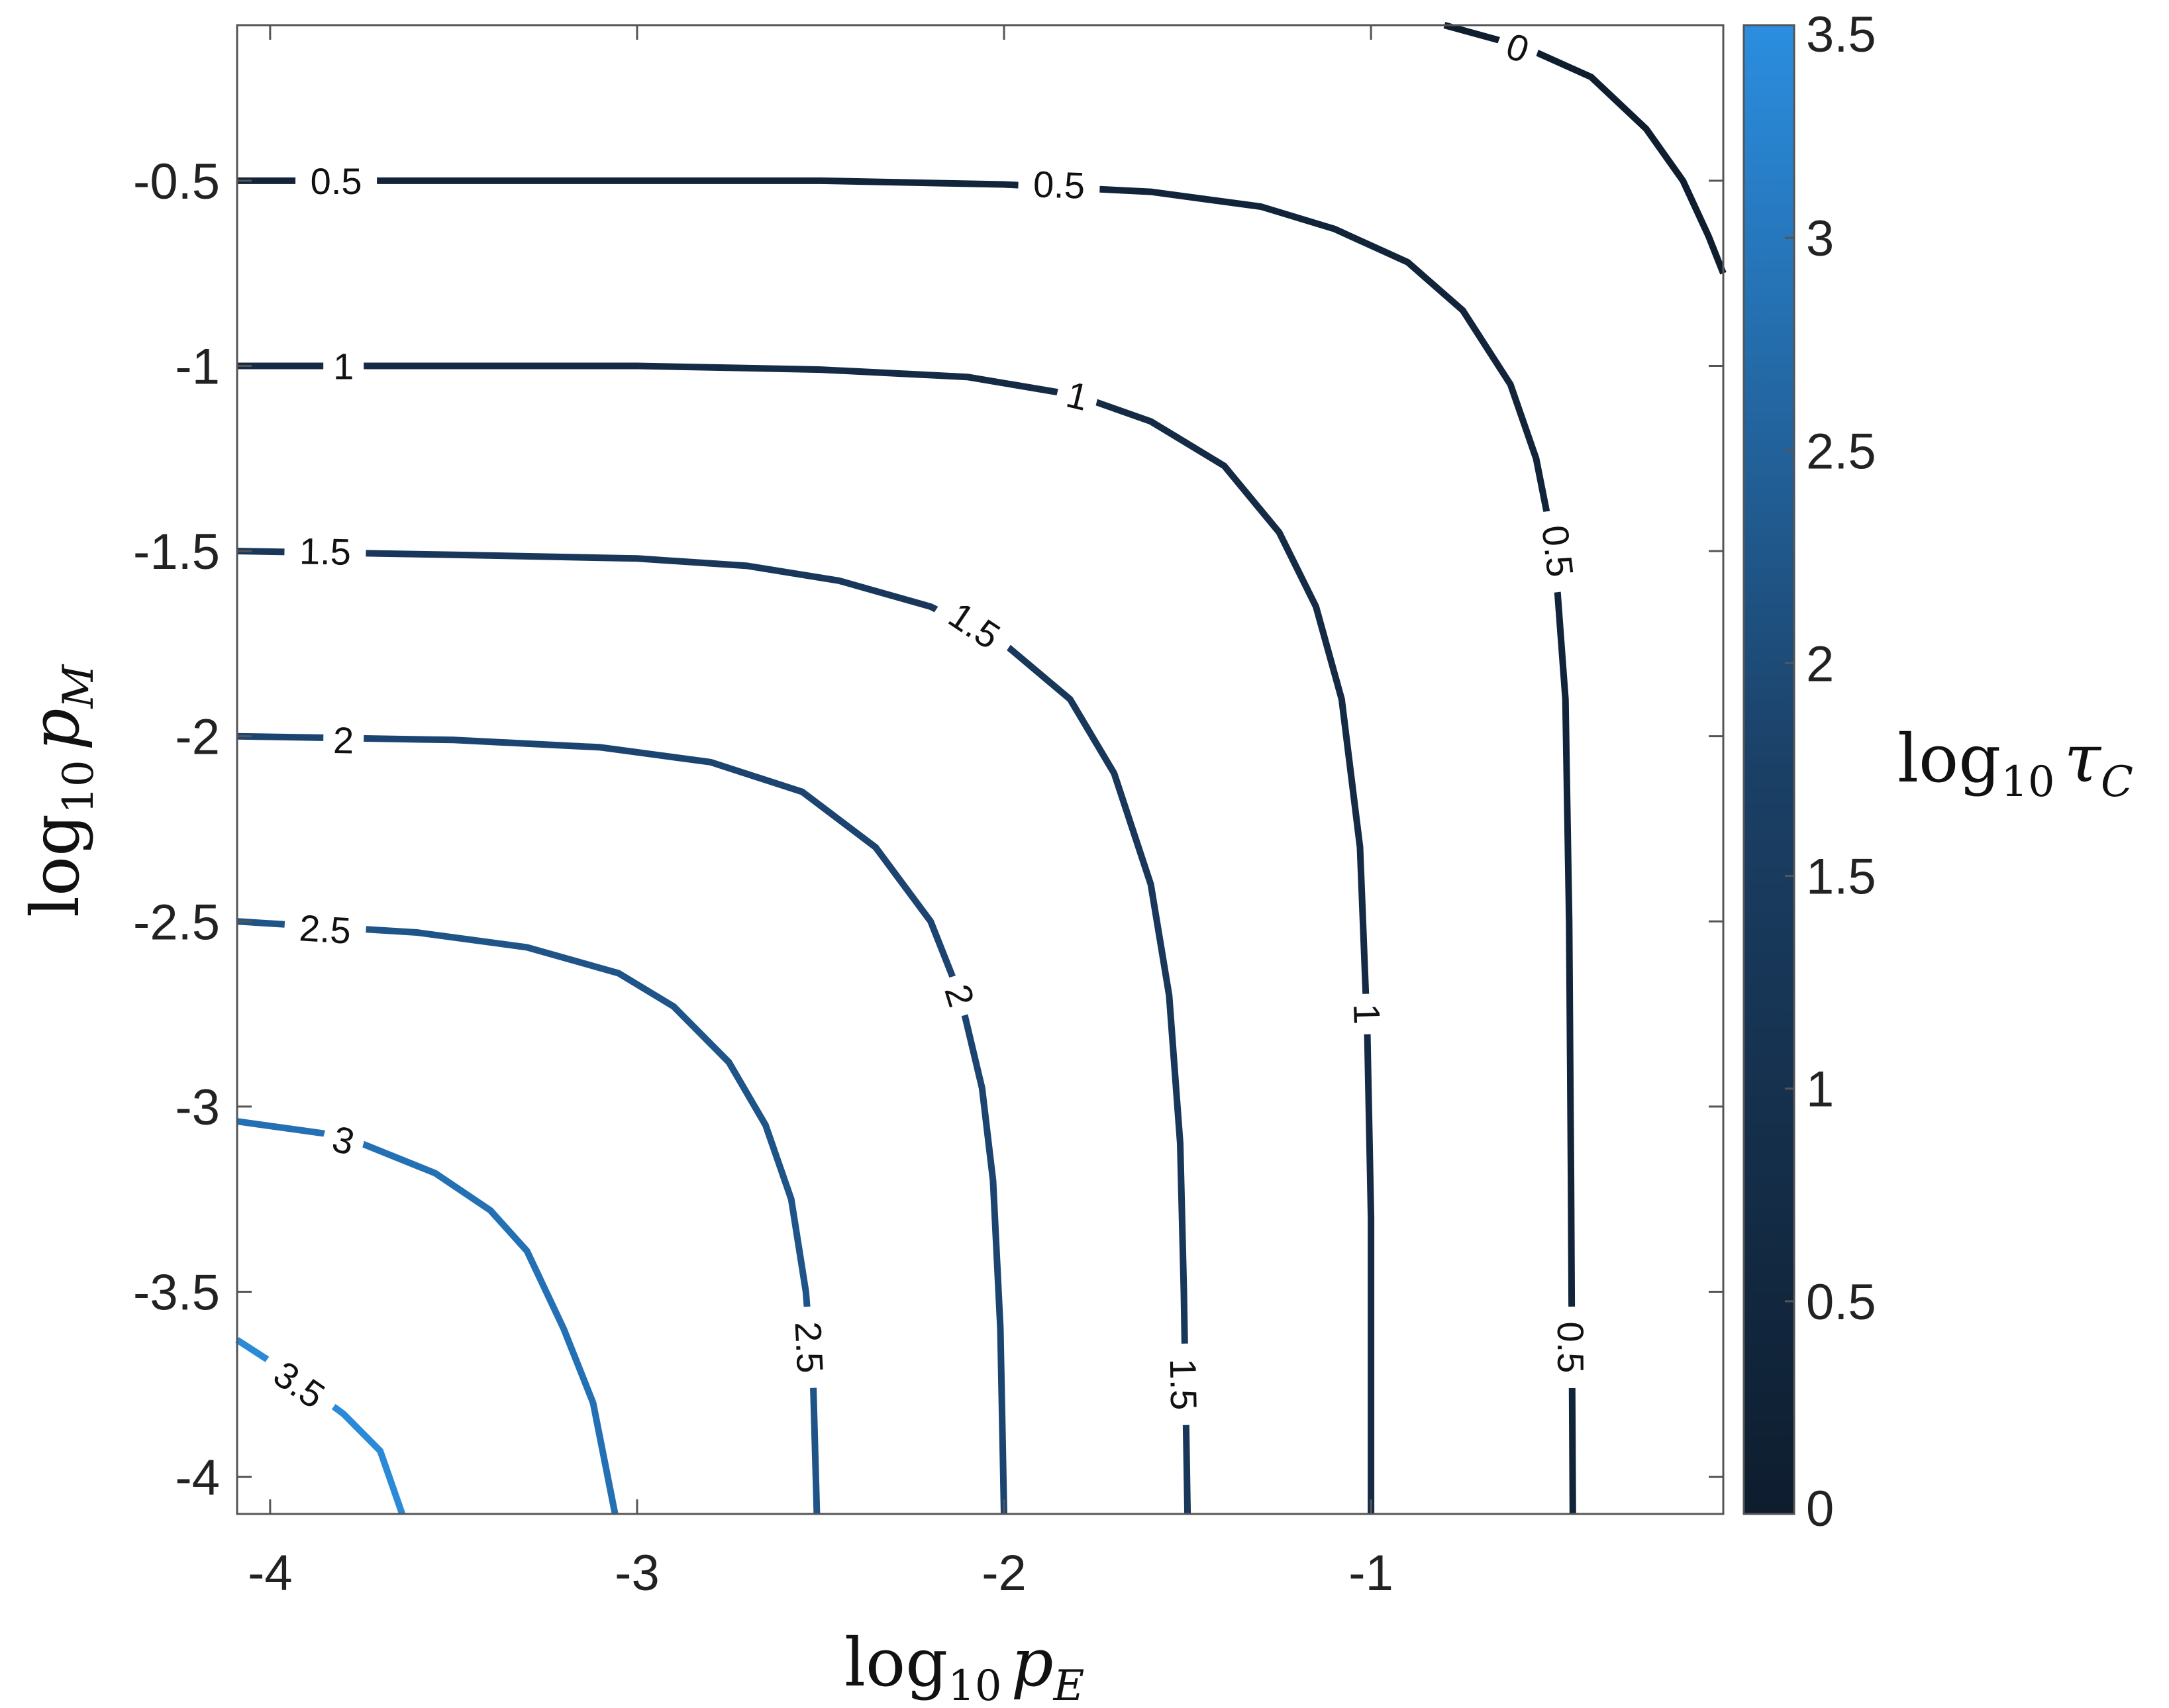  What do you see at coordinates (1820, 1509) in the screenshot?
I see `colorbar-tick-label: 0` at bounding box center [1820, 1509].